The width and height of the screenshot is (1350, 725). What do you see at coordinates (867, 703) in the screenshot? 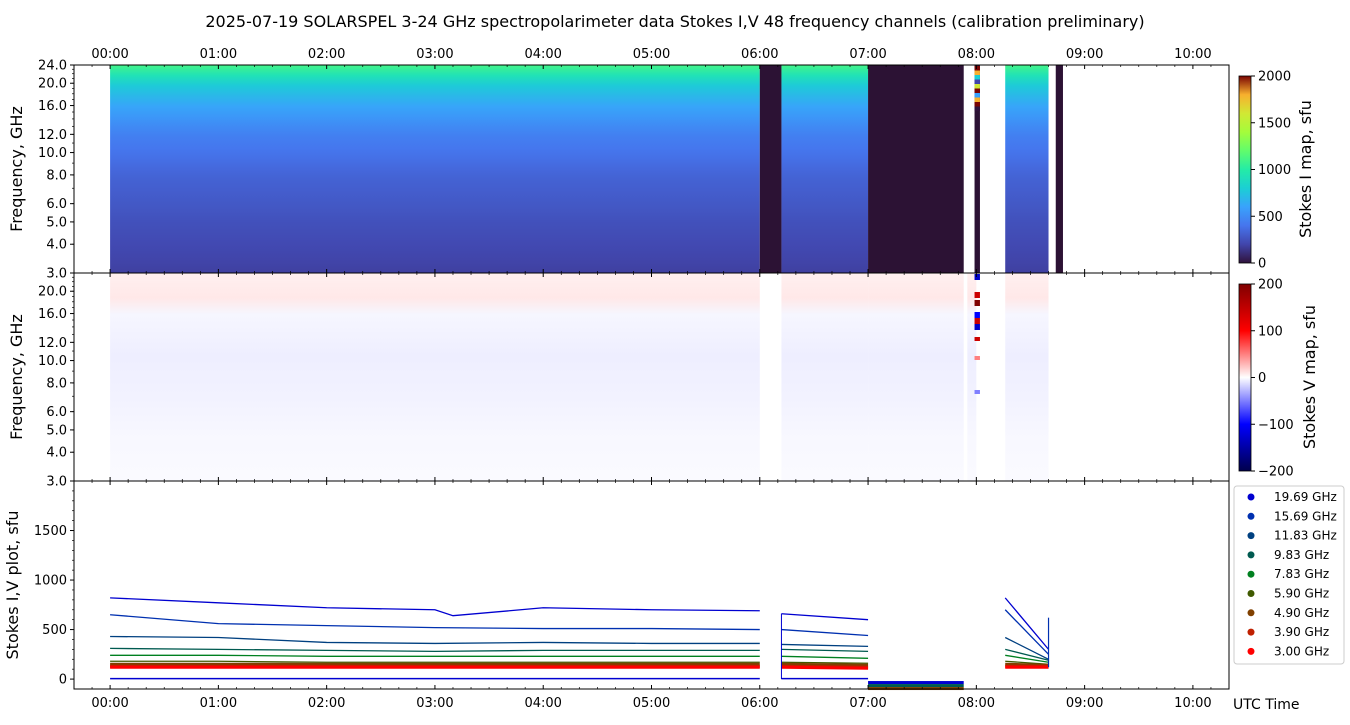
I see `x-tick-label: 07:00` at bounding box center [867, 703].